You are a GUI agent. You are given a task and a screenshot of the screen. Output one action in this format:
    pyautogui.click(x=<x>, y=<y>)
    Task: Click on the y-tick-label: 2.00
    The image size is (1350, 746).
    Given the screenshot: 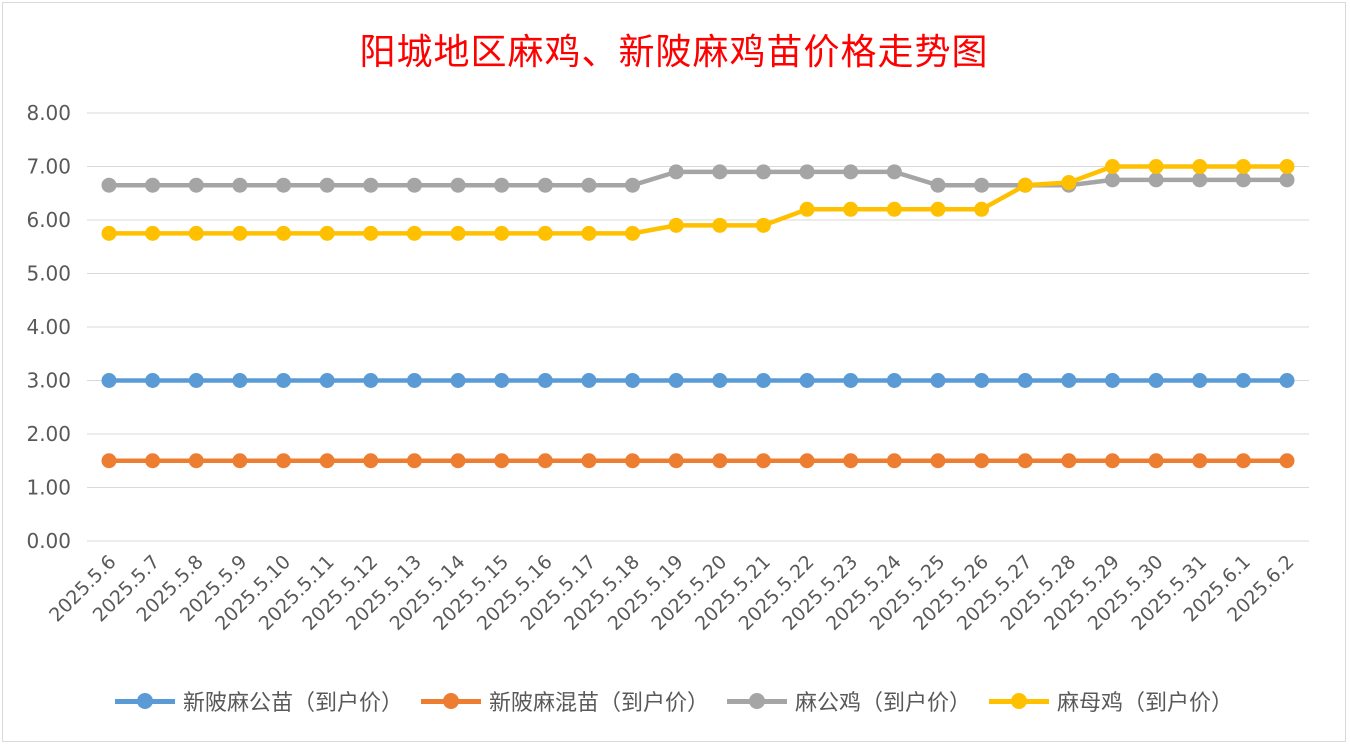 What is the action you would take?
    pyautogui.click(x=48, y=434)
    